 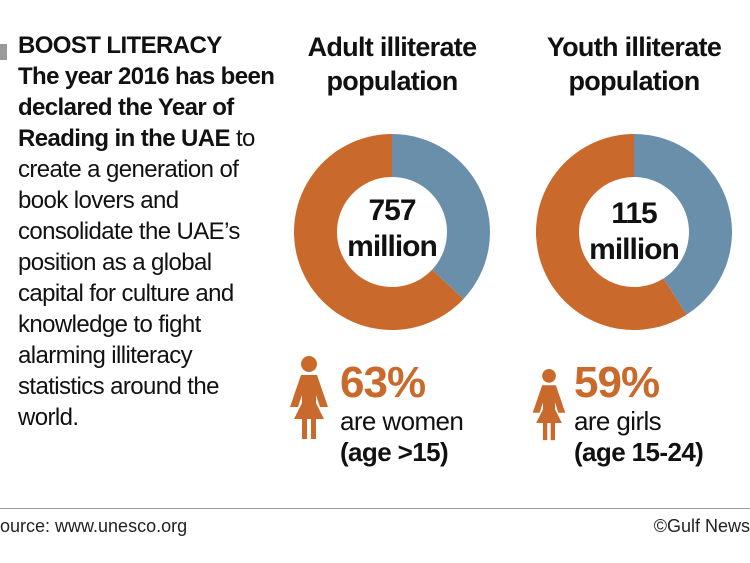 I want to click on adult-percent: 63%, so click(x=383, y=382).